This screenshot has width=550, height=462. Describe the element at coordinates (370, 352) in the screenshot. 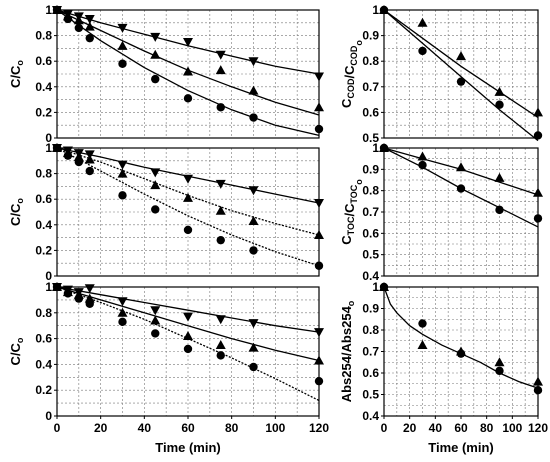

I see `y-tick-label: 0.7` at that location.